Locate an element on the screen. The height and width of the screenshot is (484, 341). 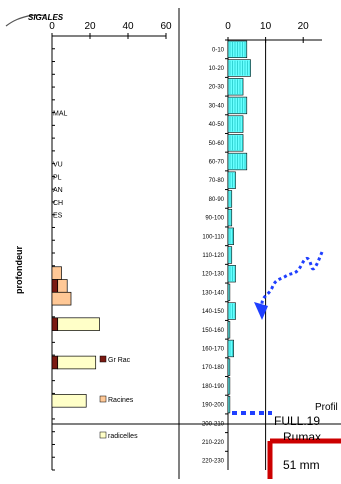
left-x-tick-label: 40 is located at coordinates (128, 26).